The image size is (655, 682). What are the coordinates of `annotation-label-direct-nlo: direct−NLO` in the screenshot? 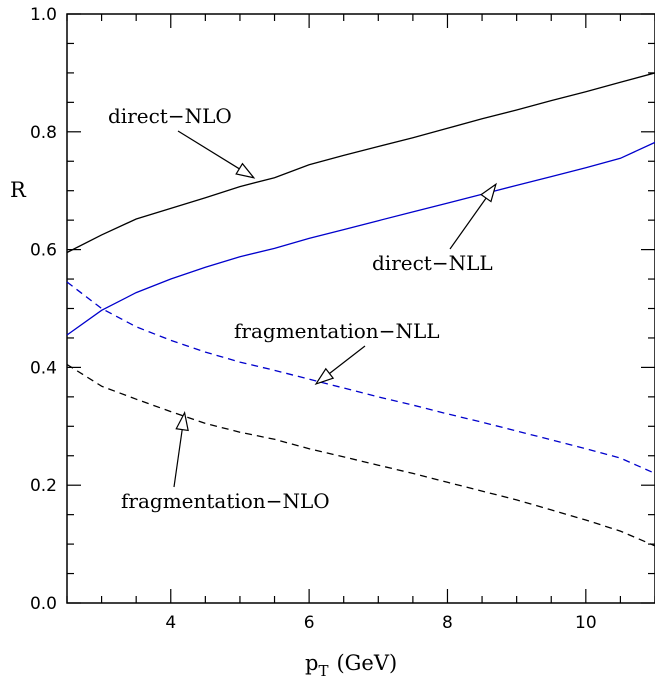 It's located at (170, 116).